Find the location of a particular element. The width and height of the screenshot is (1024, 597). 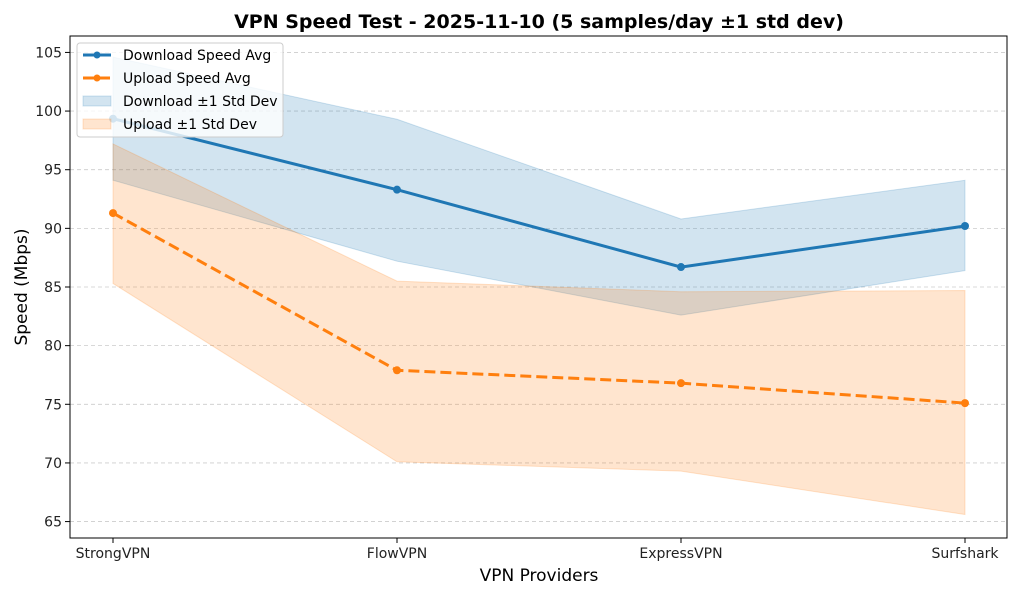

x-tick-label: ExpressVPN is located at coordinates (680, 554).